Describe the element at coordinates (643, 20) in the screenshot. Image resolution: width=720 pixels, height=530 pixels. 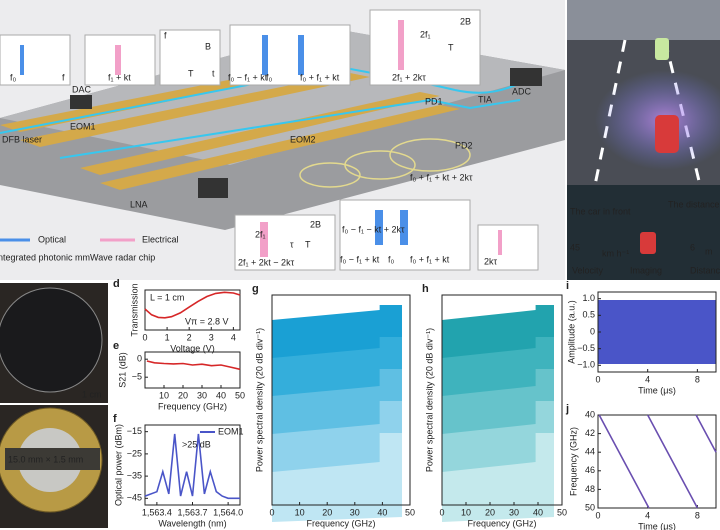
I see `buildings` at that location.